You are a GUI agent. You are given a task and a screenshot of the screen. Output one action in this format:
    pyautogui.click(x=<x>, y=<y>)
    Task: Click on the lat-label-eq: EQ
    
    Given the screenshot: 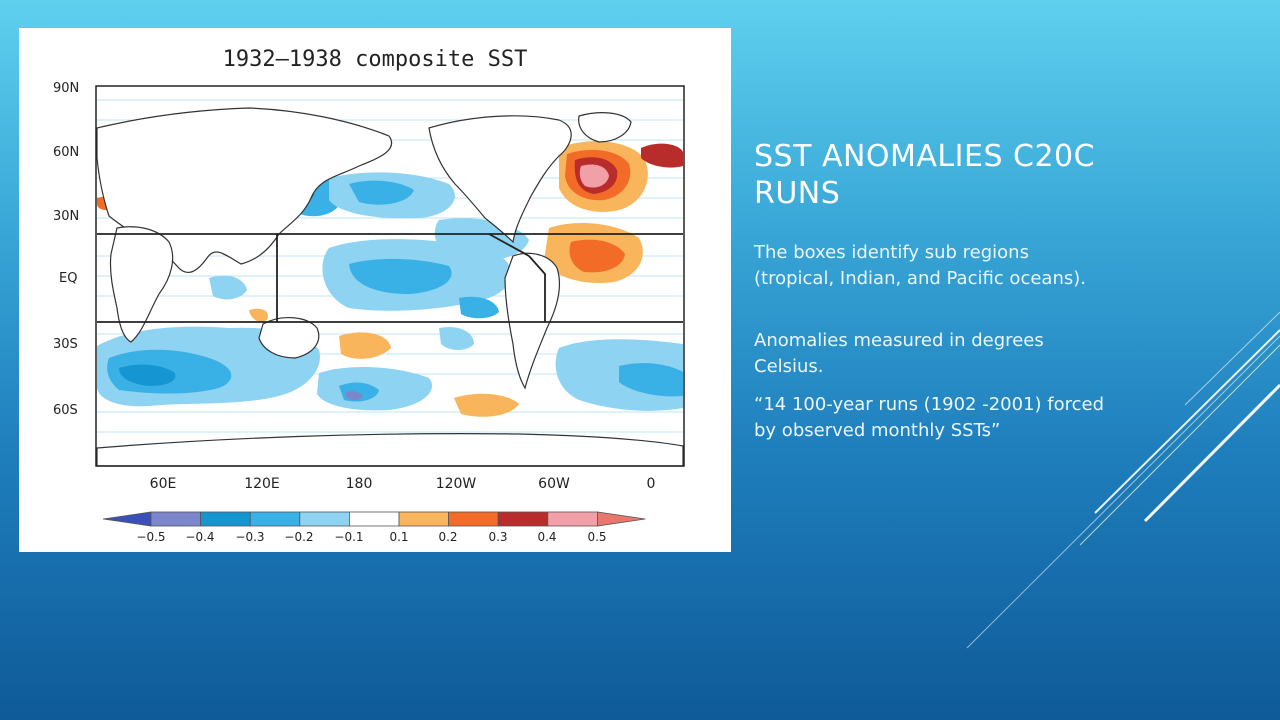 What is the action you would take?
    pyautogui.click(x=68, y=278)
    